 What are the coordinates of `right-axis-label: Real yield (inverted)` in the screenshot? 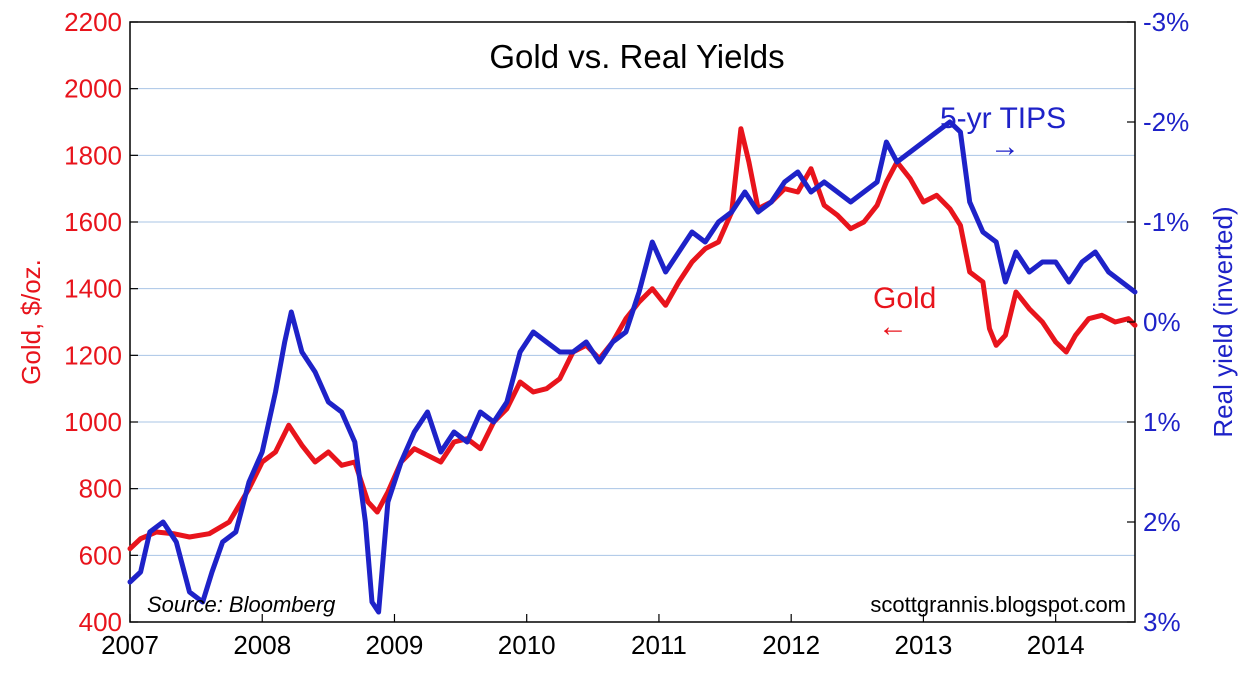 It's located at (1223, 321).